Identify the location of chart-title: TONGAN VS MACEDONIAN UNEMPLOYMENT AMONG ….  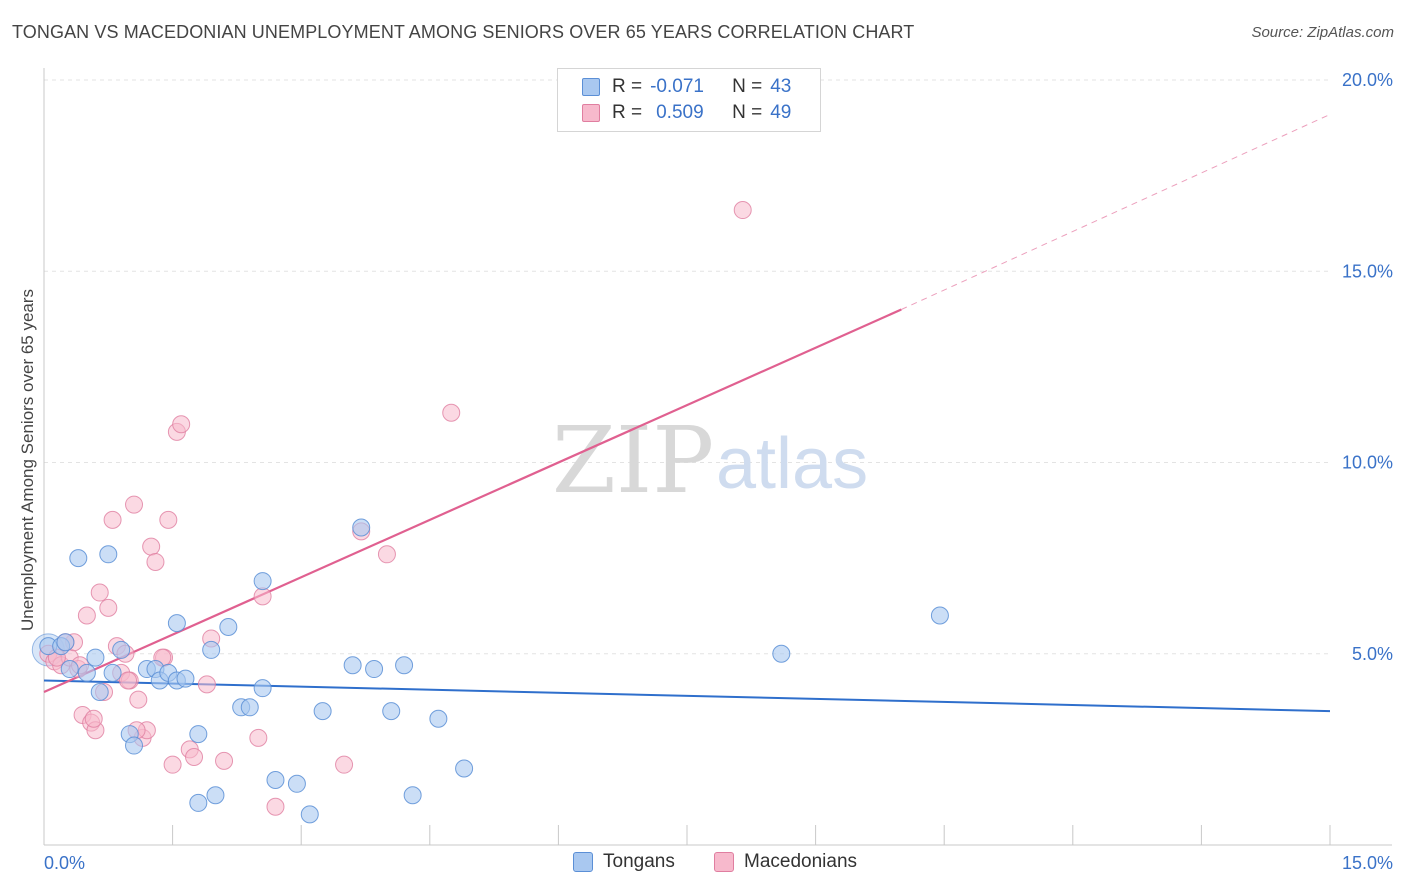
(463, 32).